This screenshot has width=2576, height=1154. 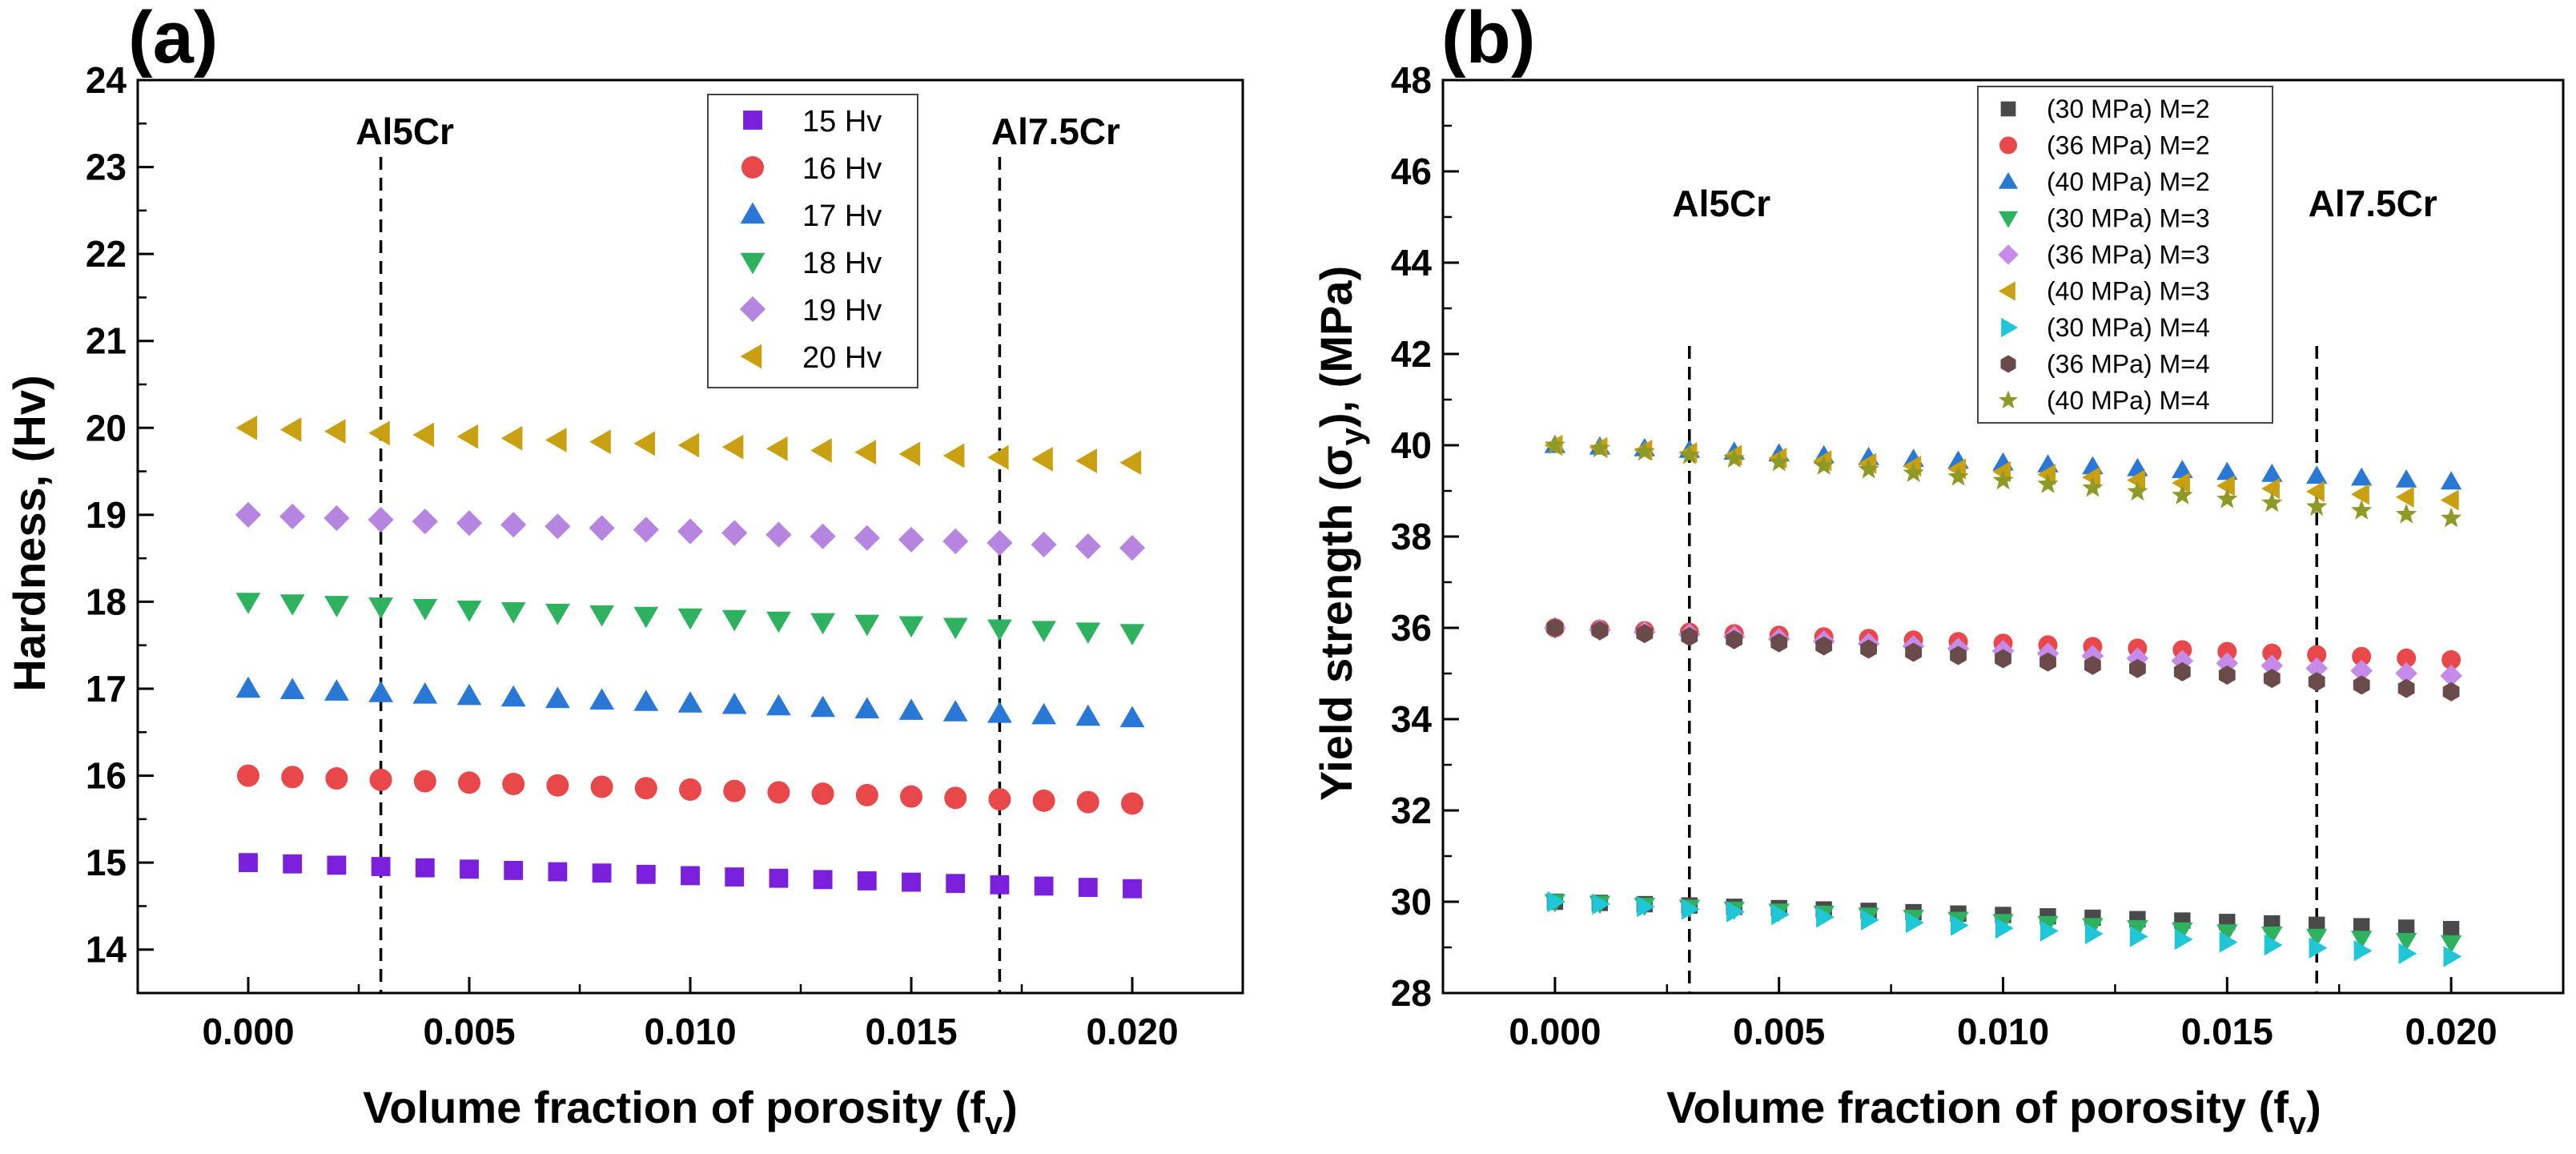 I want to click on panel-a-x-axis-title-sub: v, so click(x=994, y=1123).